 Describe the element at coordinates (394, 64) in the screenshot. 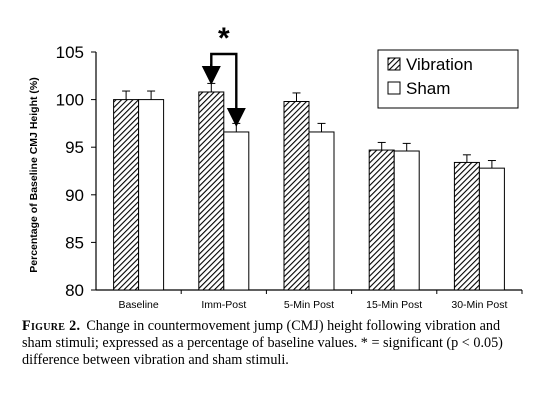

I see `legend-swatch-vibration` at that location.